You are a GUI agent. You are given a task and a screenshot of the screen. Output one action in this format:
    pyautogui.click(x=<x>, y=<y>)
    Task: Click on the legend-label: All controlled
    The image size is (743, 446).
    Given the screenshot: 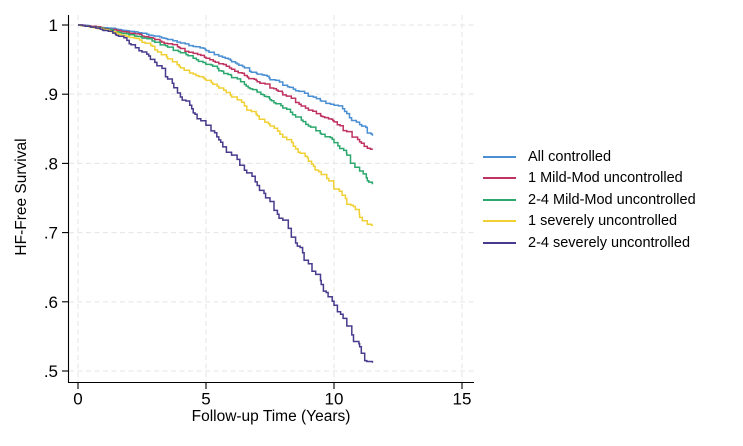 What is the action you would take?
    pyautogui.click(x=570, y=156)
    